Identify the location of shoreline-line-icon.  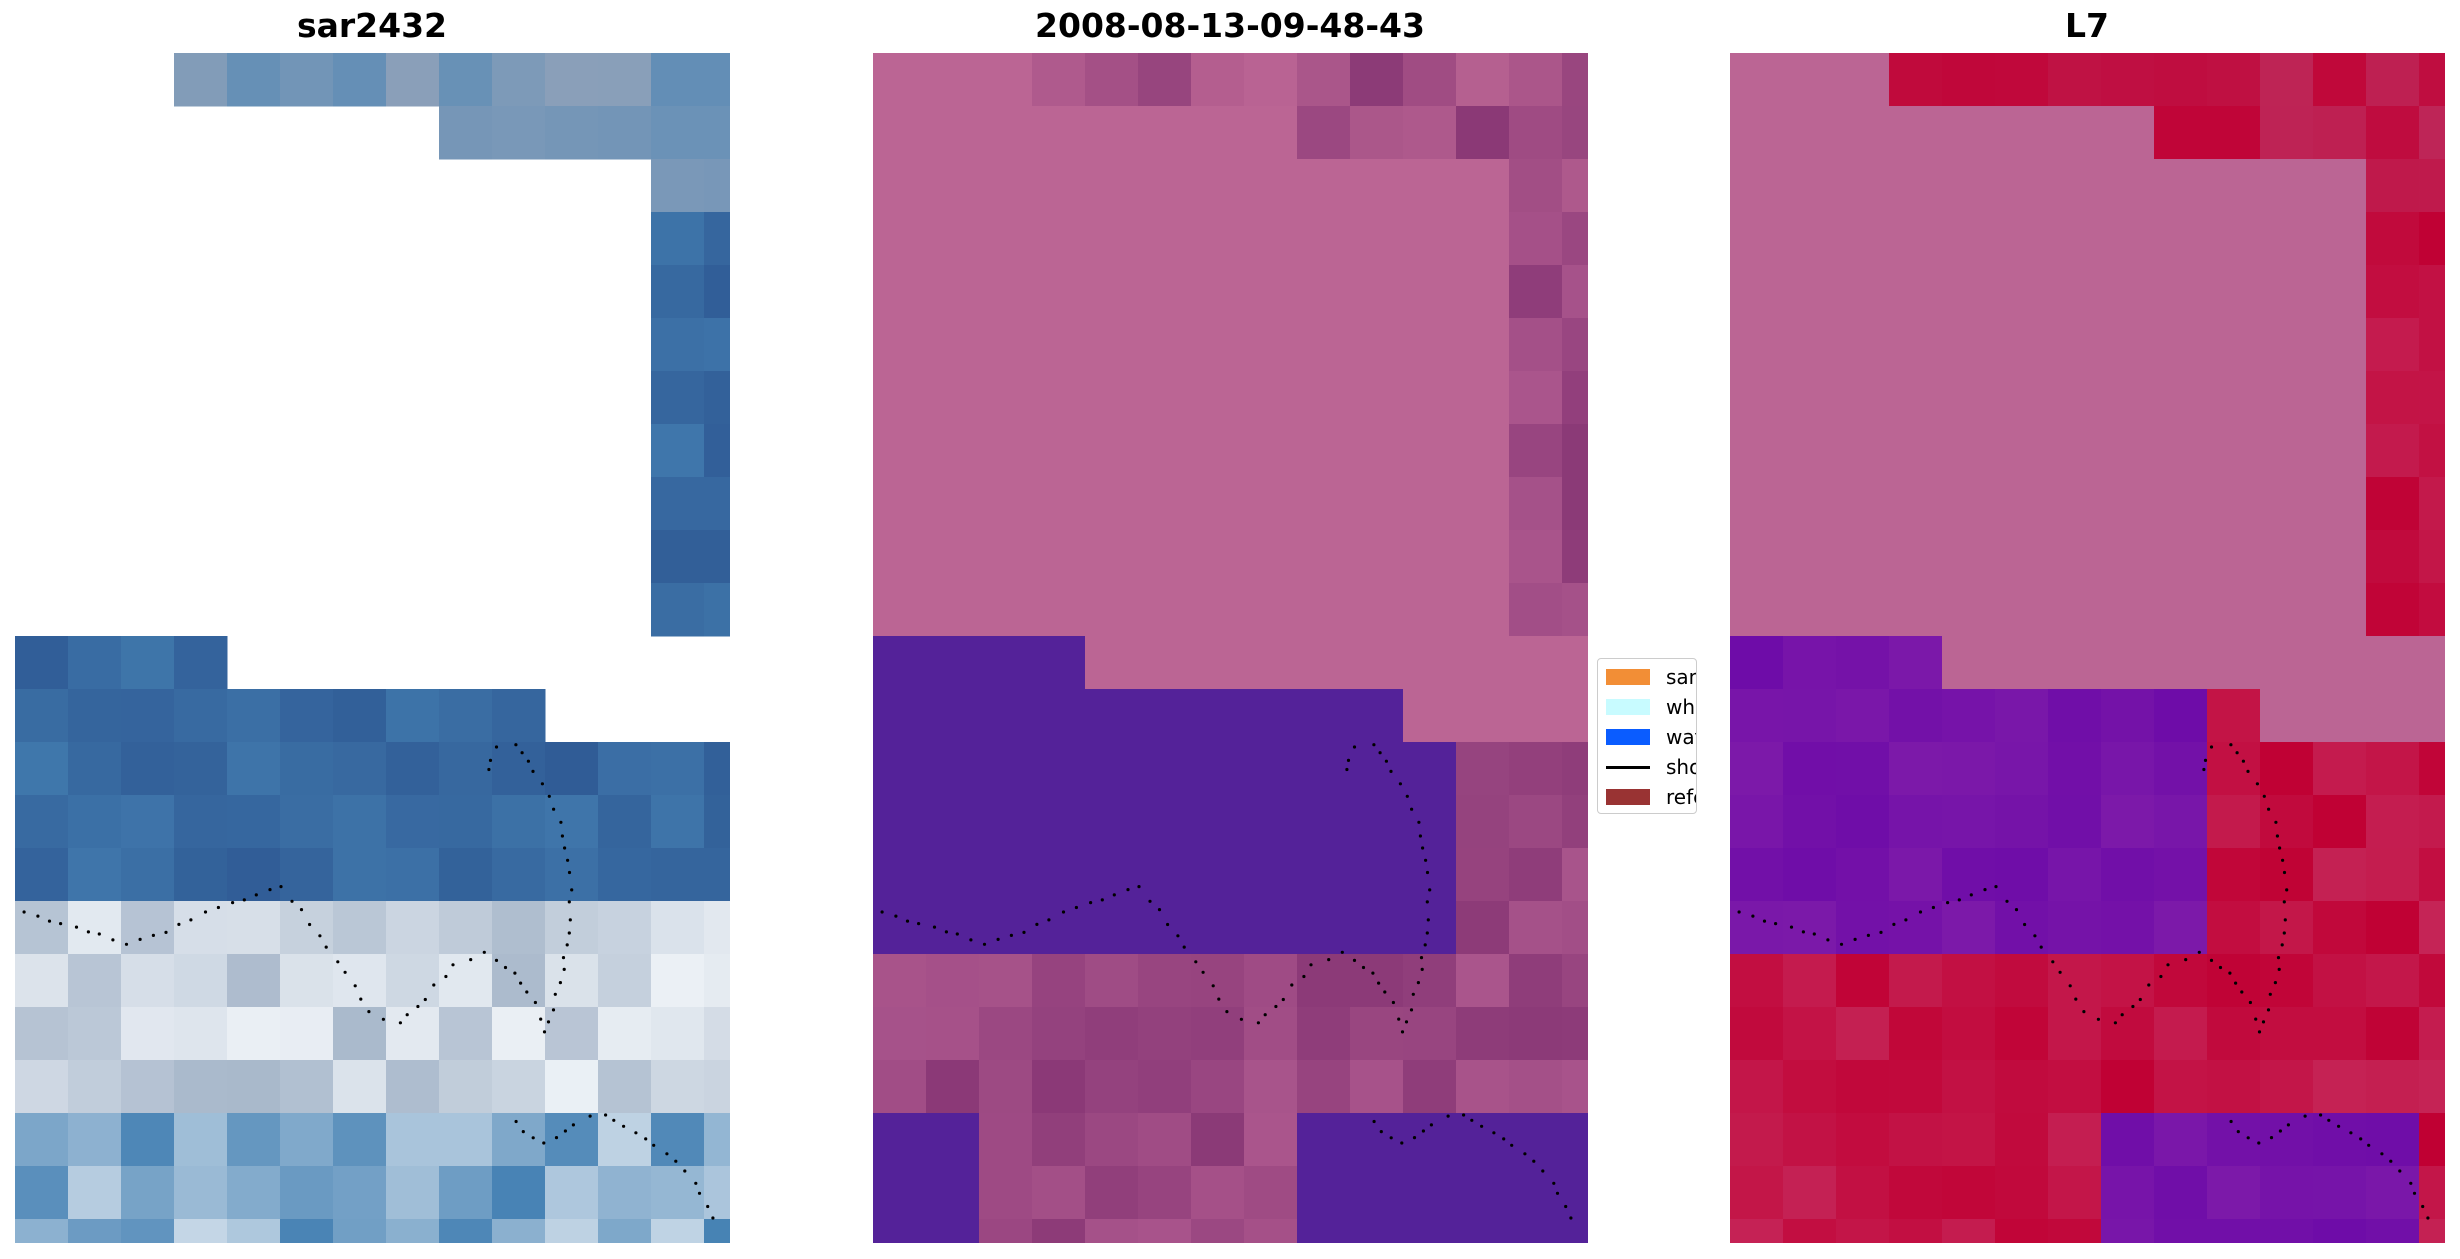
(1628, 767).